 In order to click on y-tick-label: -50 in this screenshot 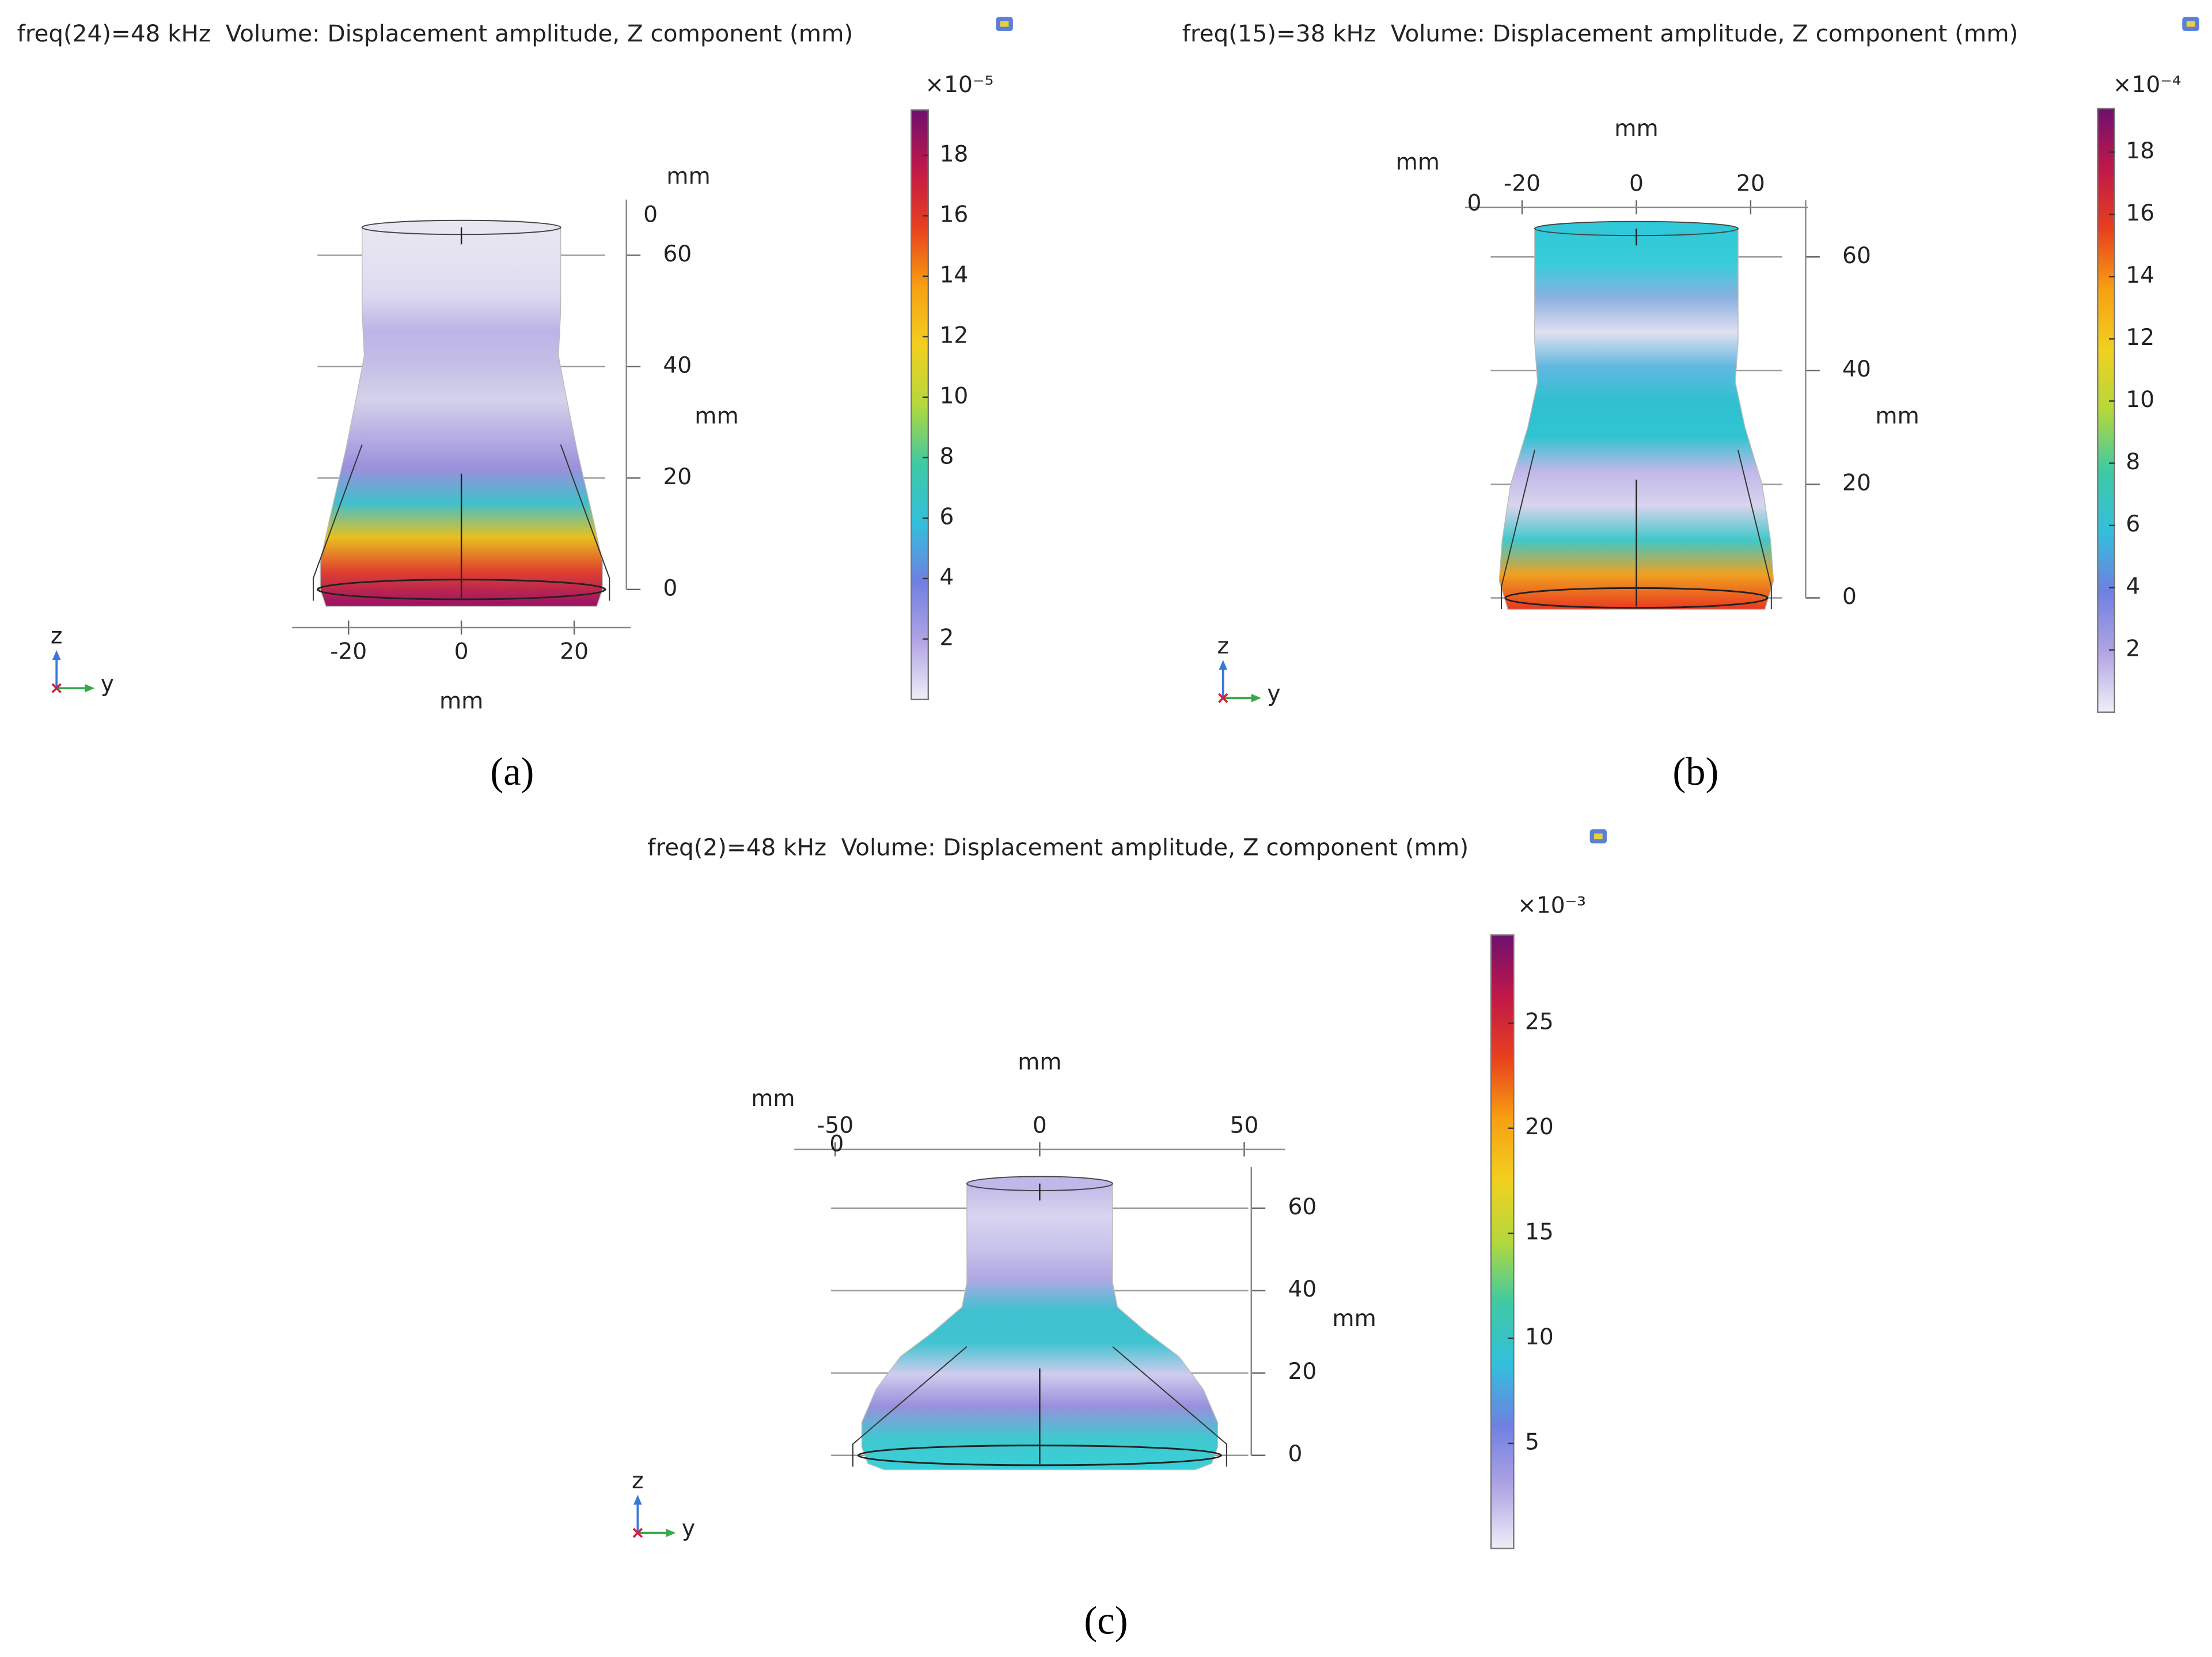, I will do `click(835, 1126)`.